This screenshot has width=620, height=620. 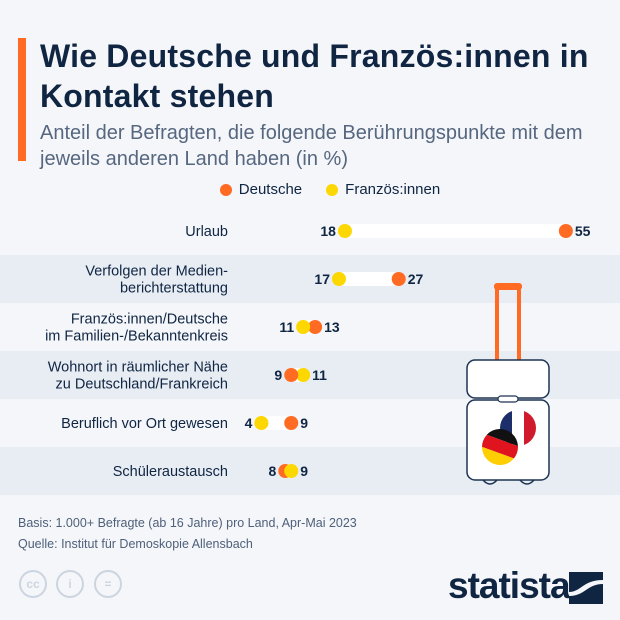 I want to click on statista-logo: statista, so click(x=509, y=585).